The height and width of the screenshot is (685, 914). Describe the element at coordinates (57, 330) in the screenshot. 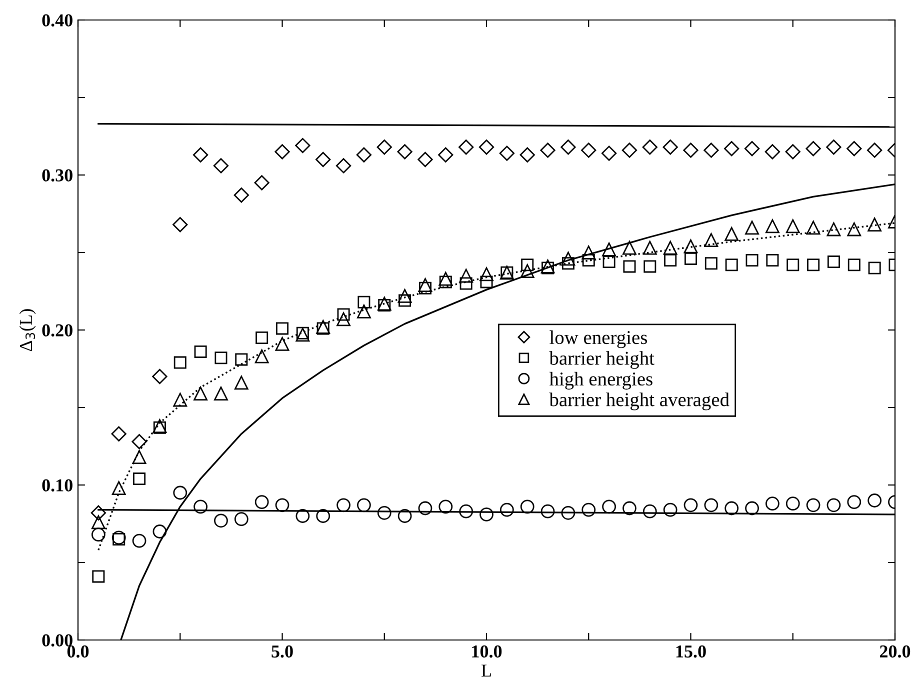

I see `y-tick-label: 0.20` at that location.